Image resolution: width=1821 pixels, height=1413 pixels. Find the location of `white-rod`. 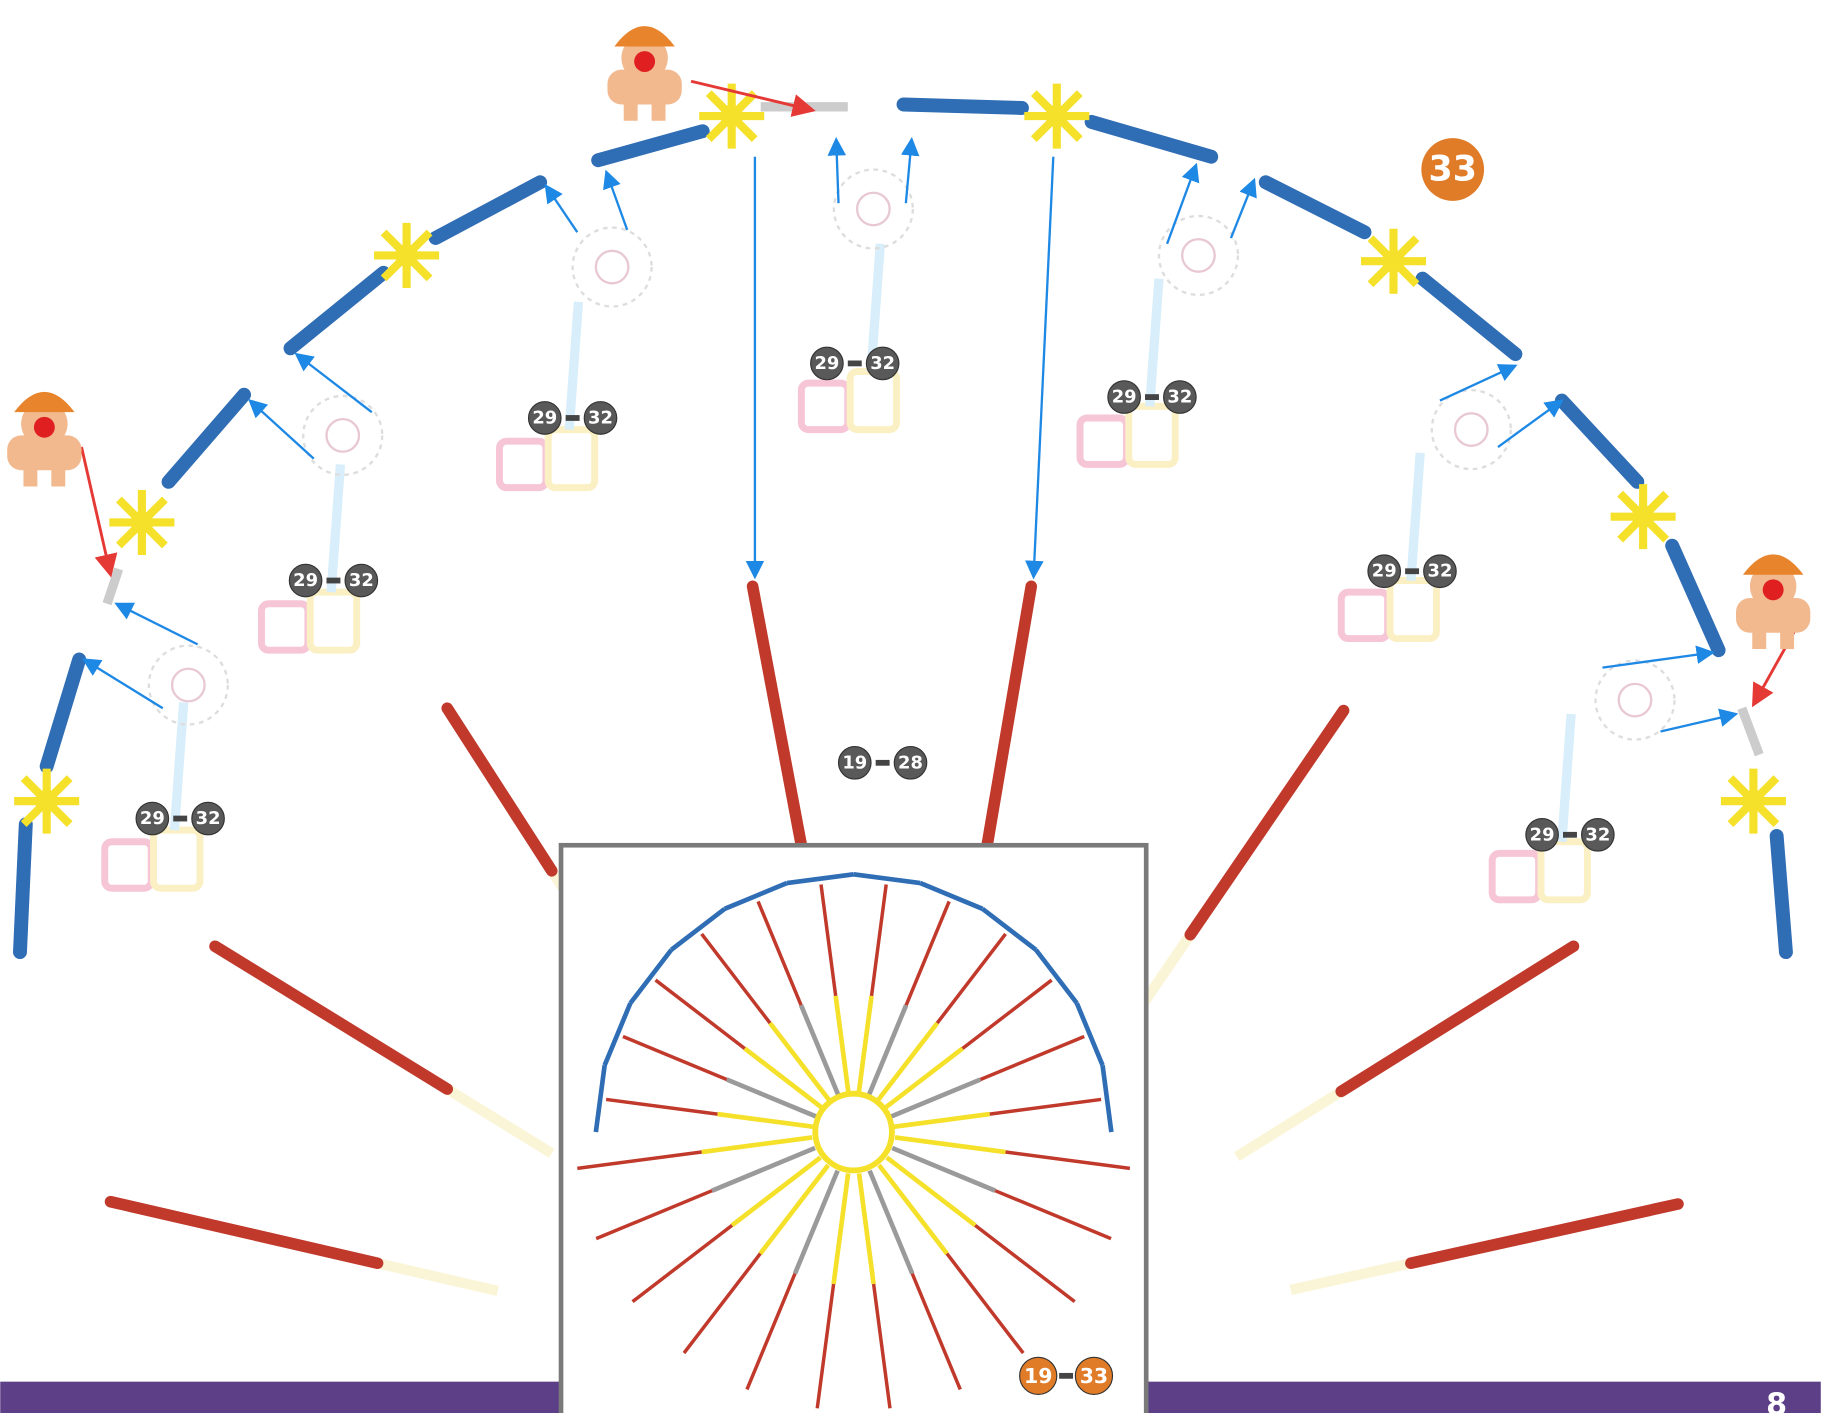

white-rod is located at coordinates (113, 586).